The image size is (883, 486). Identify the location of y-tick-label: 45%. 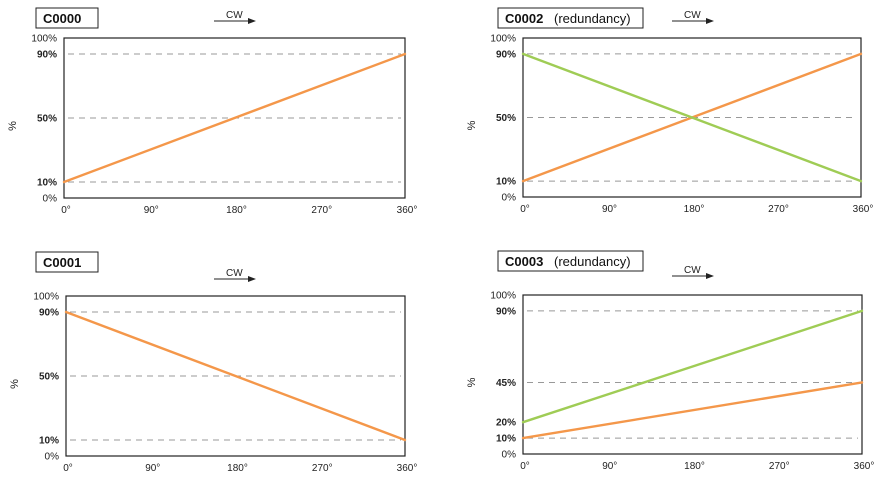
(506, 383).